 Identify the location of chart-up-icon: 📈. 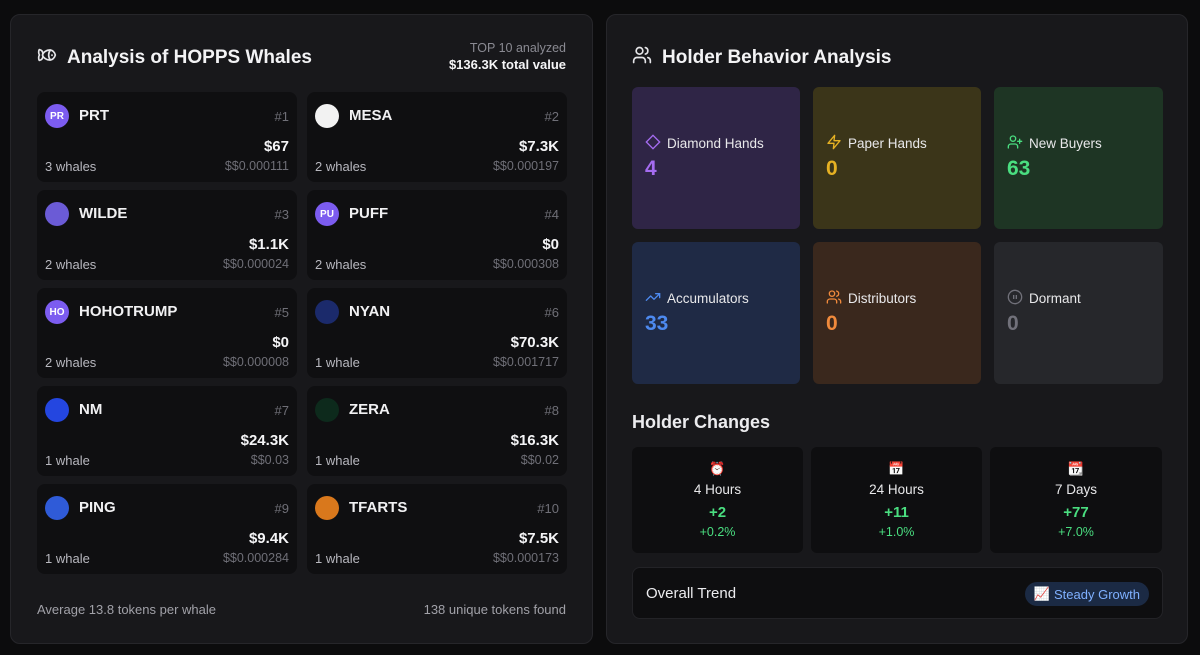
(1041, 593).